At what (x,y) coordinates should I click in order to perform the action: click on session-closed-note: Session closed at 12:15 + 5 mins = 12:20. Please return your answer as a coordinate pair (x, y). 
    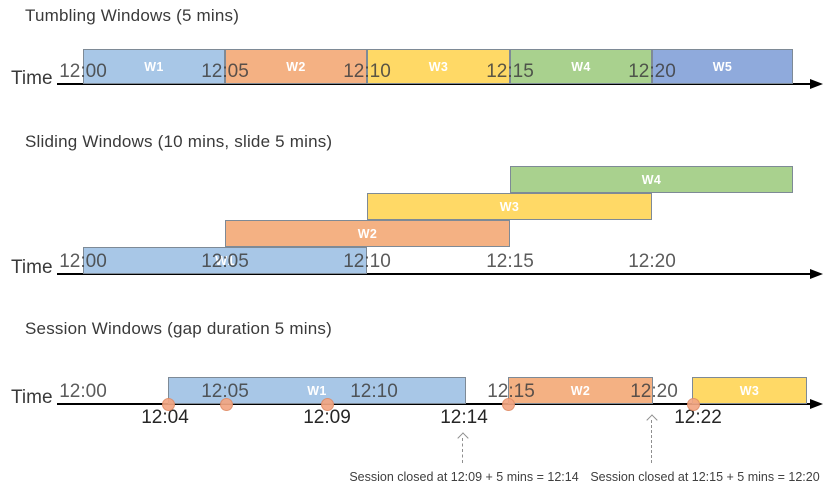
    Looking at the image, I should click on (705, 477).